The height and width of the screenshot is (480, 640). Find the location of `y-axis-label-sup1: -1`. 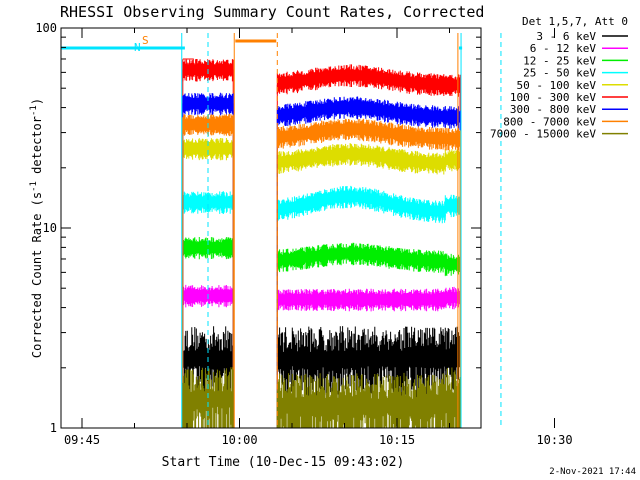

y-axis-label-sup1: -1 is located at coordinates (34, 186).